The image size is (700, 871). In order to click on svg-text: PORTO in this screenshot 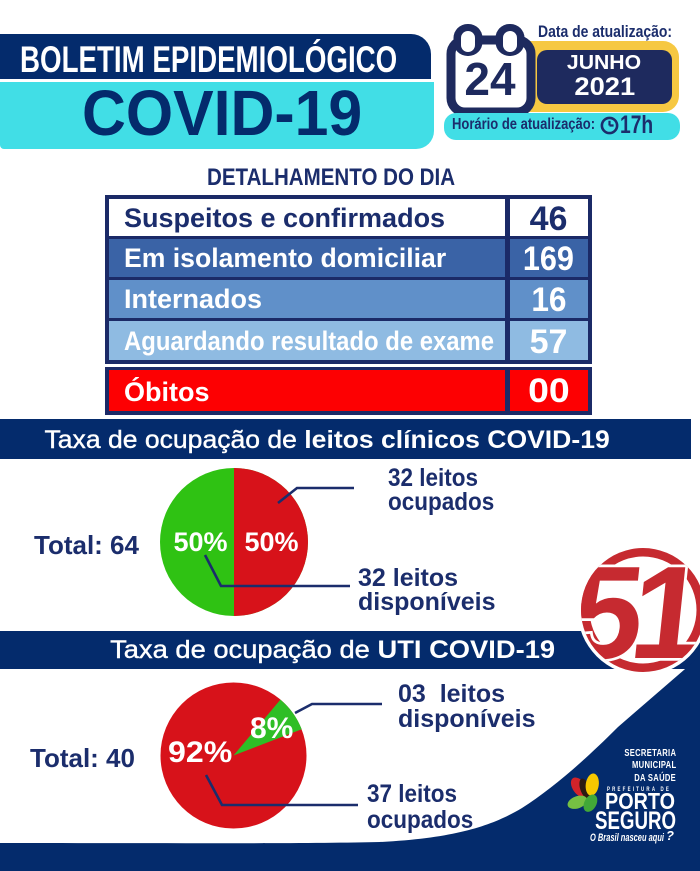, I will do `click(640, 801)`.